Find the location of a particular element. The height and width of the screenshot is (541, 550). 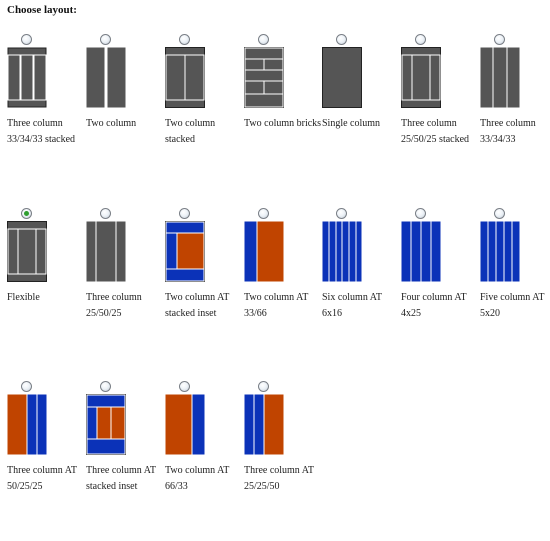

layout-option: Two column AT 66/33 is located at coordinates (204, 461).